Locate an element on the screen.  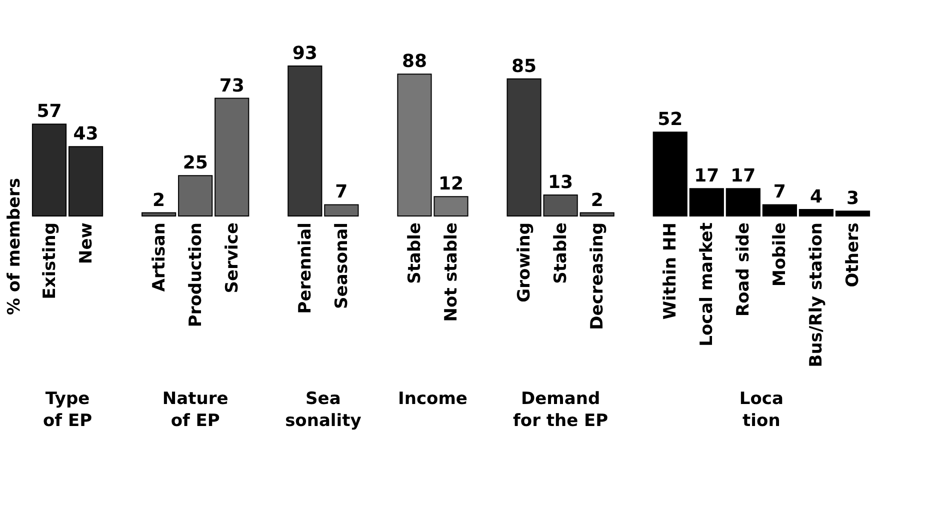
x-tick-label: Road side is located at coordinates (744, 269).